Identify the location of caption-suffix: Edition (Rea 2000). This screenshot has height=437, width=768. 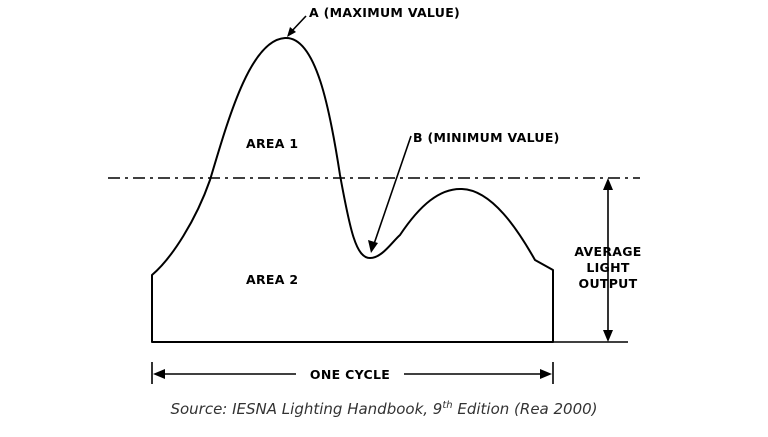
(525, 409).